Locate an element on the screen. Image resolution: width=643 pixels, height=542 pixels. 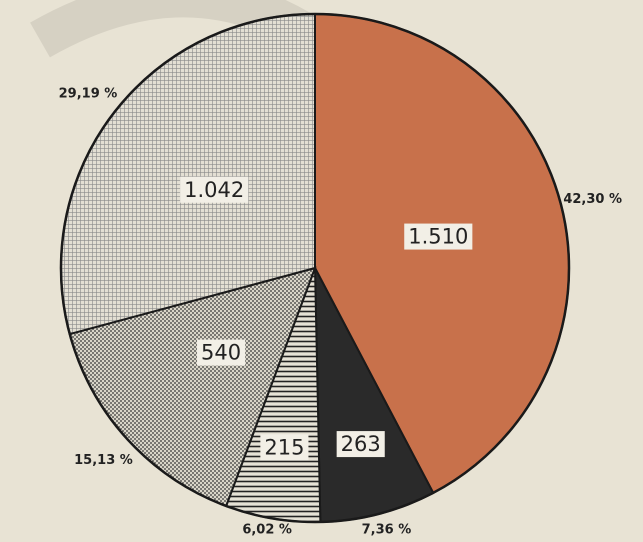
value-label: 263 is located at coordinates (361, 444).